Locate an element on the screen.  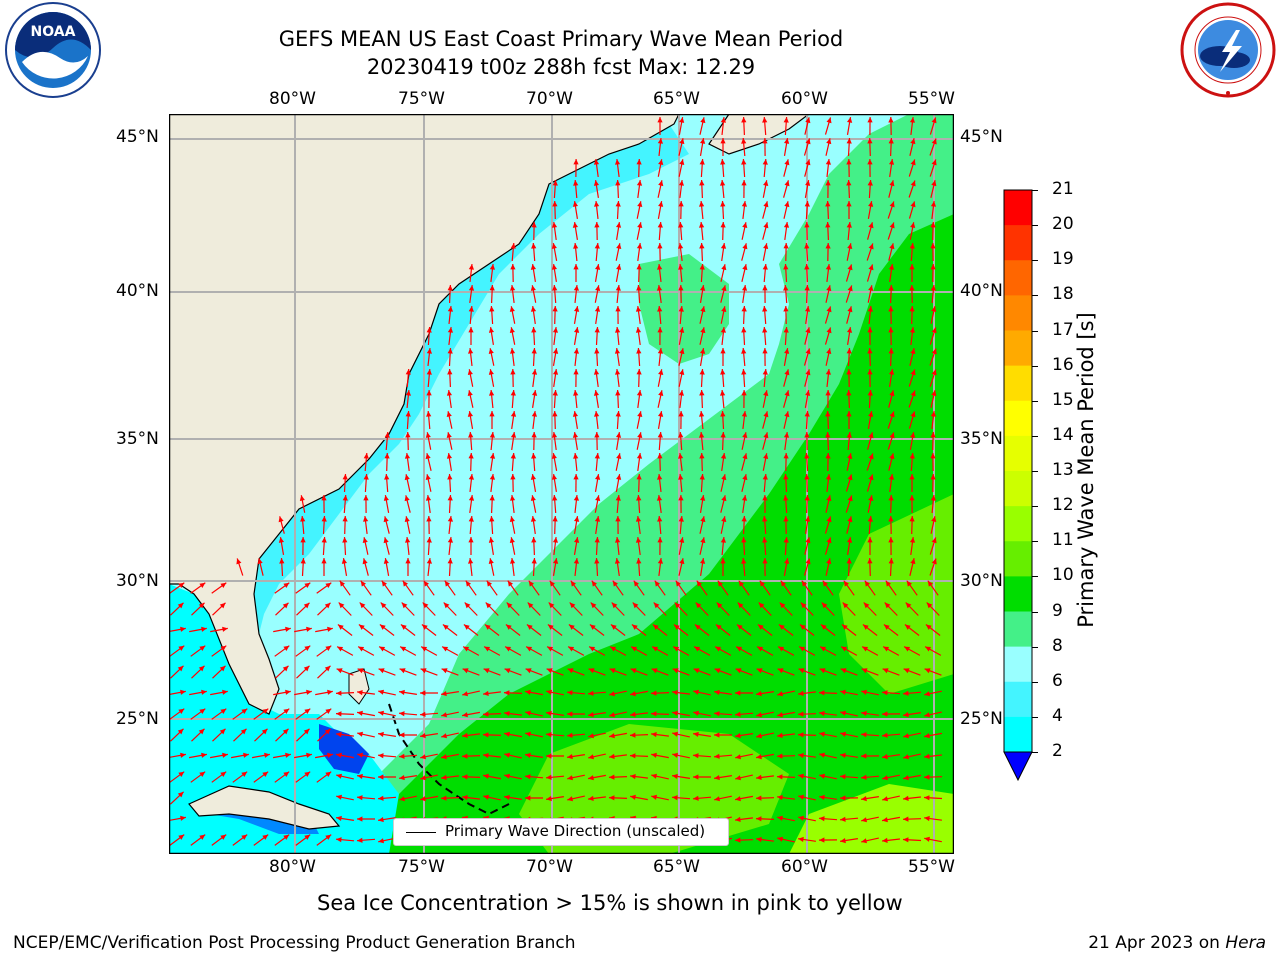
colorbar-tick-label: 18 is located at coordinates (1063, 294).